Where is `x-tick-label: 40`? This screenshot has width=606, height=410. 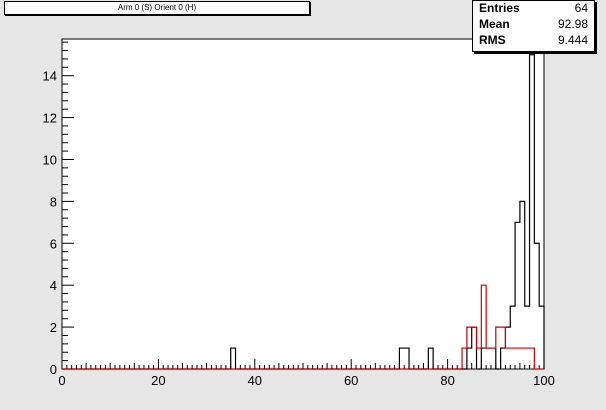 x-tick-label: 40 is located at coordinates (255, 380).